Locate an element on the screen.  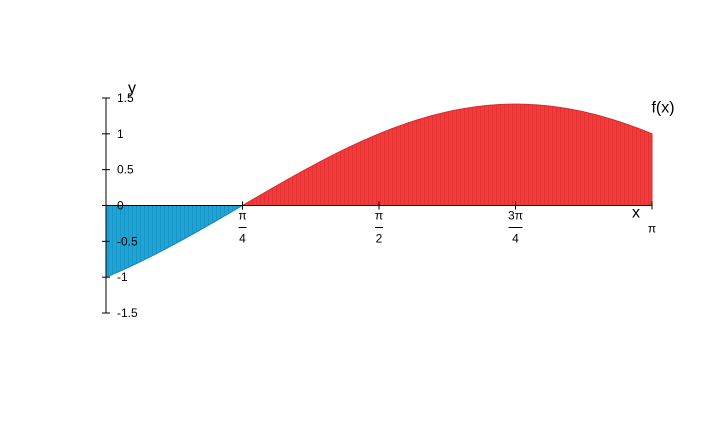
x-tick-label-denominator: 2 is located at coordinates (379, 239).